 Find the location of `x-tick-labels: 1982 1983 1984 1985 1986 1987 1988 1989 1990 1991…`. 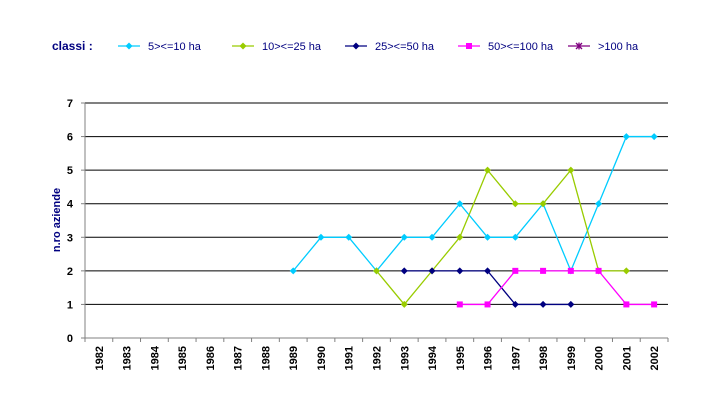

x-tick-labels: 1982 1983 1984 1985 1986 1987 1988 1989 1990 1991… is located at coordinates (377, 357).